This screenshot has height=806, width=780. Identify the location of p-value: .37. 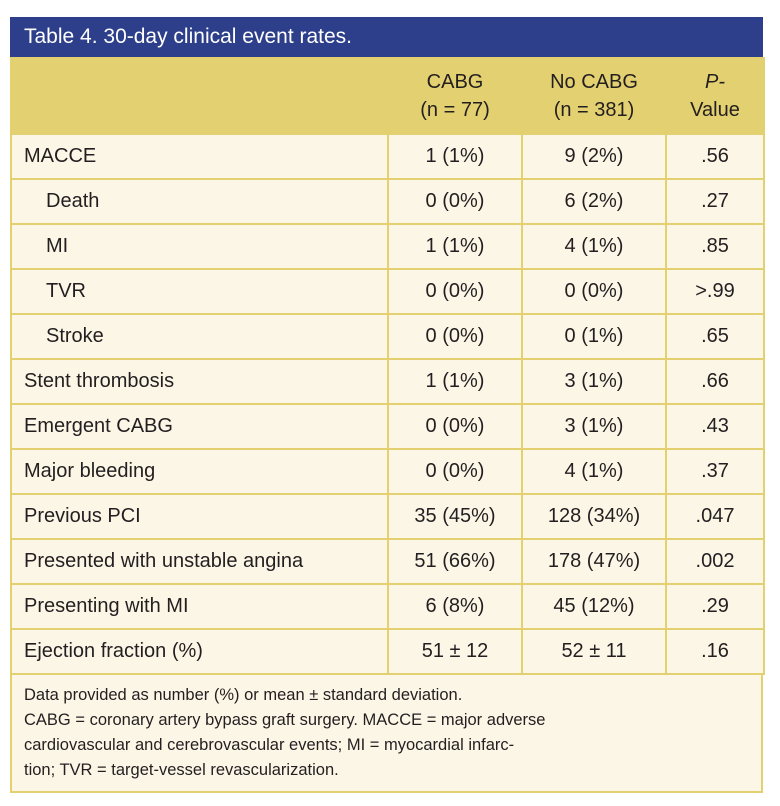
(715, 471).